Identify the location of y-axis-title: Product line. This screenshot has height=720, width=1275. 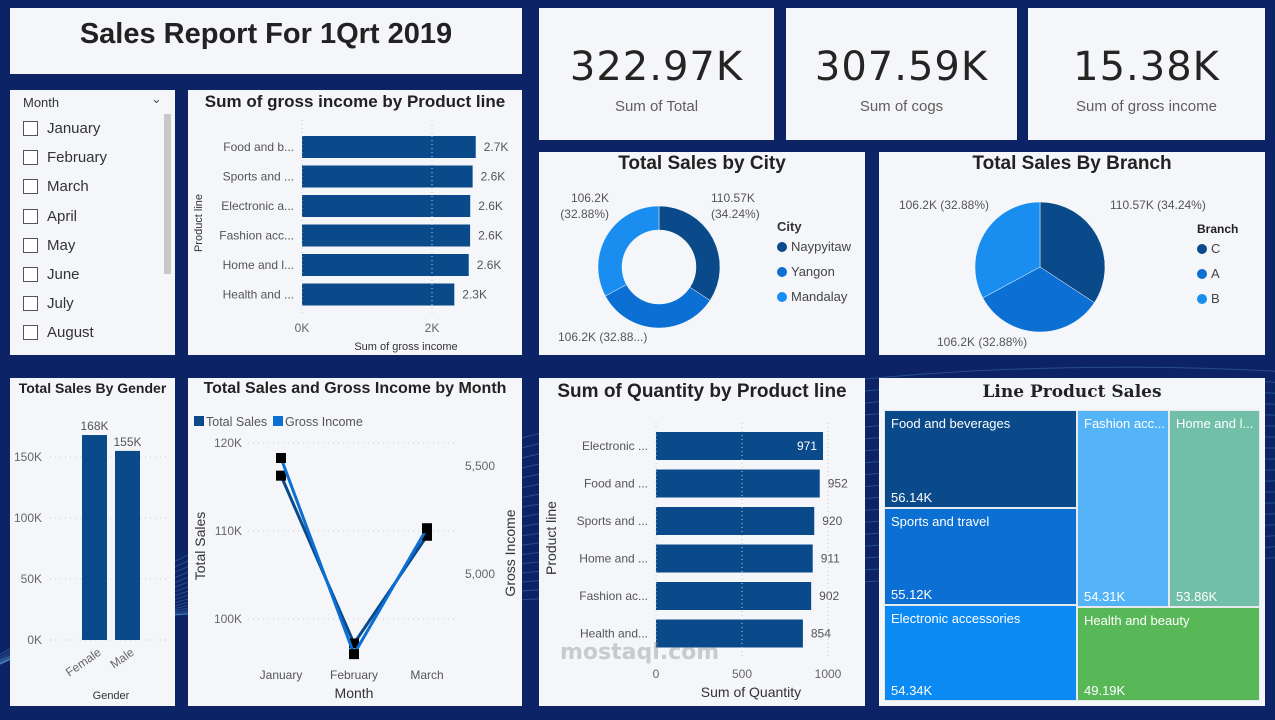
(199, 223).